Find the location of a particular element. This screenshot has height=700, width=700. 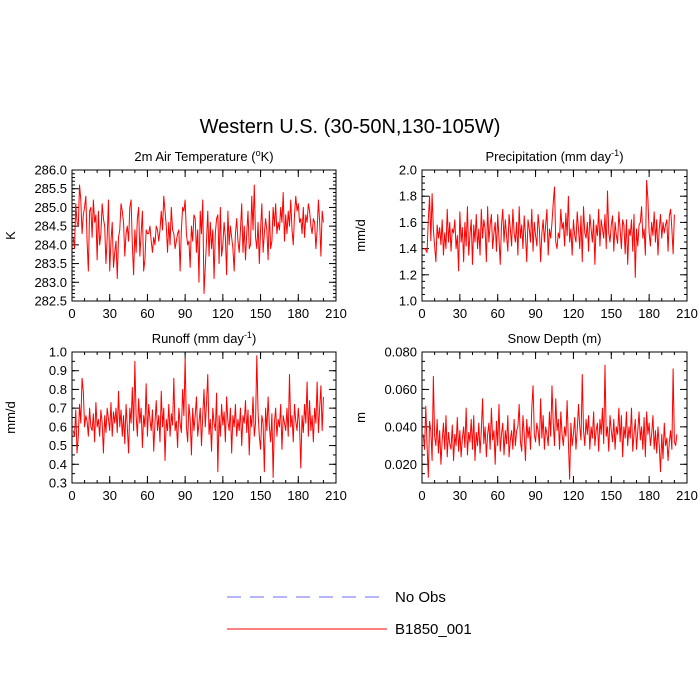

y-axis-label: m is located at coordinates (360, 417).